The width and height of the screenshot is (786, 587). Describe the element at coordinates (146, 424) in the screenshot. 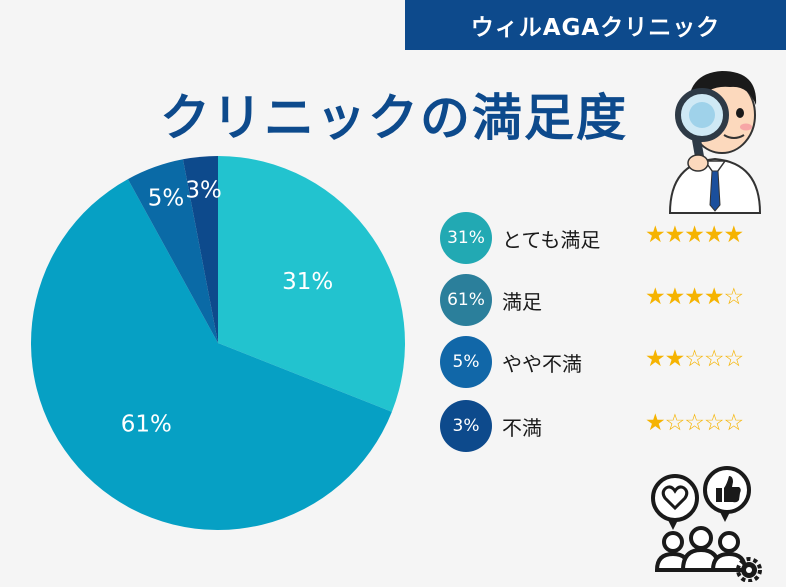

I see `pie-slice-label-2: 61%` at that location.